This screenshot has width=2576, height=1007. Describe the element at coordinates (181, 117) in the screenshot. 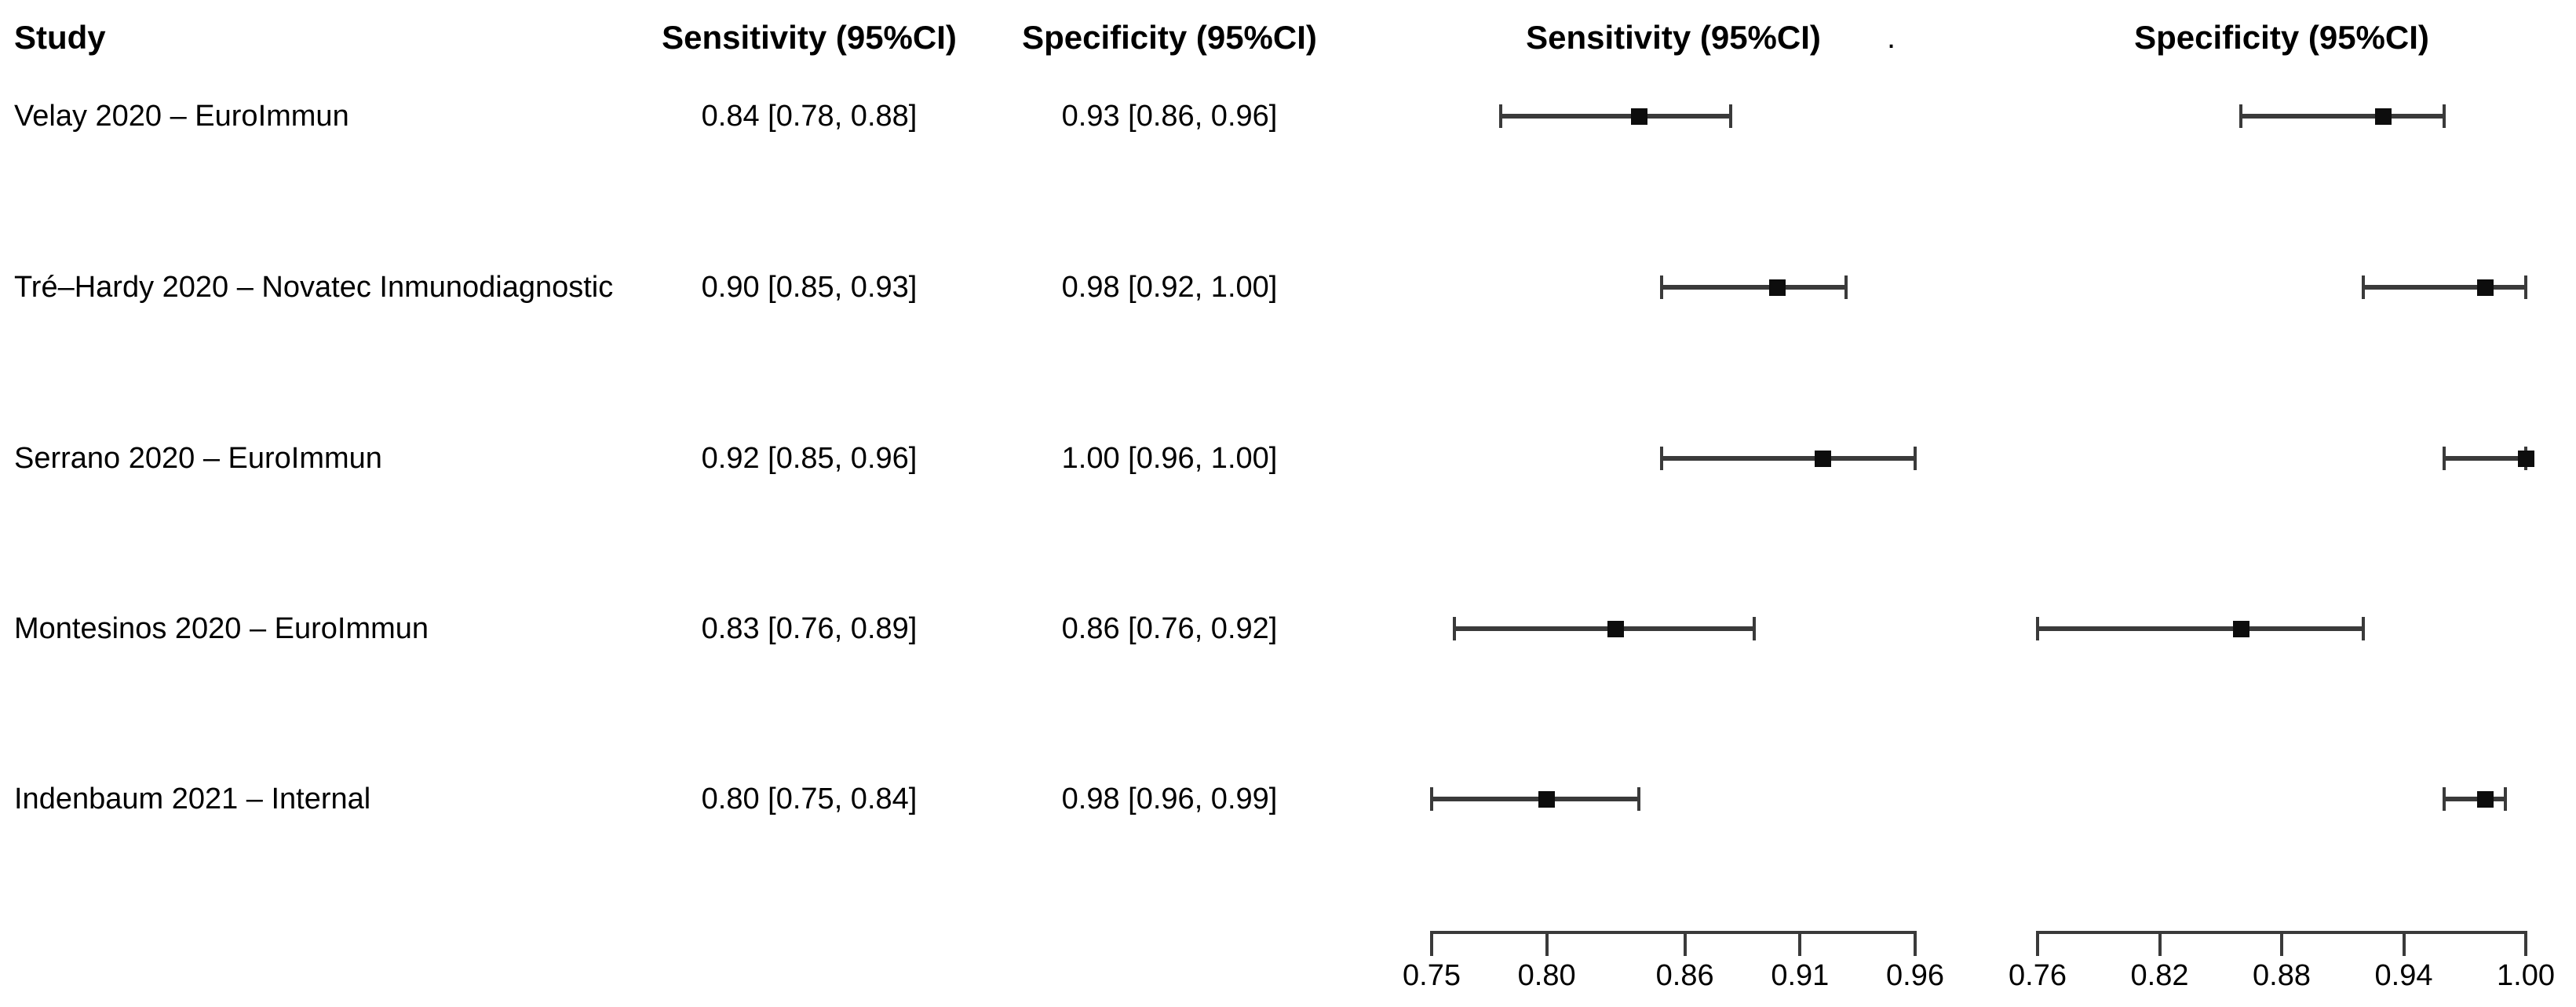

I see `study-label: Velay 2020 – EuroImmun` at that location.